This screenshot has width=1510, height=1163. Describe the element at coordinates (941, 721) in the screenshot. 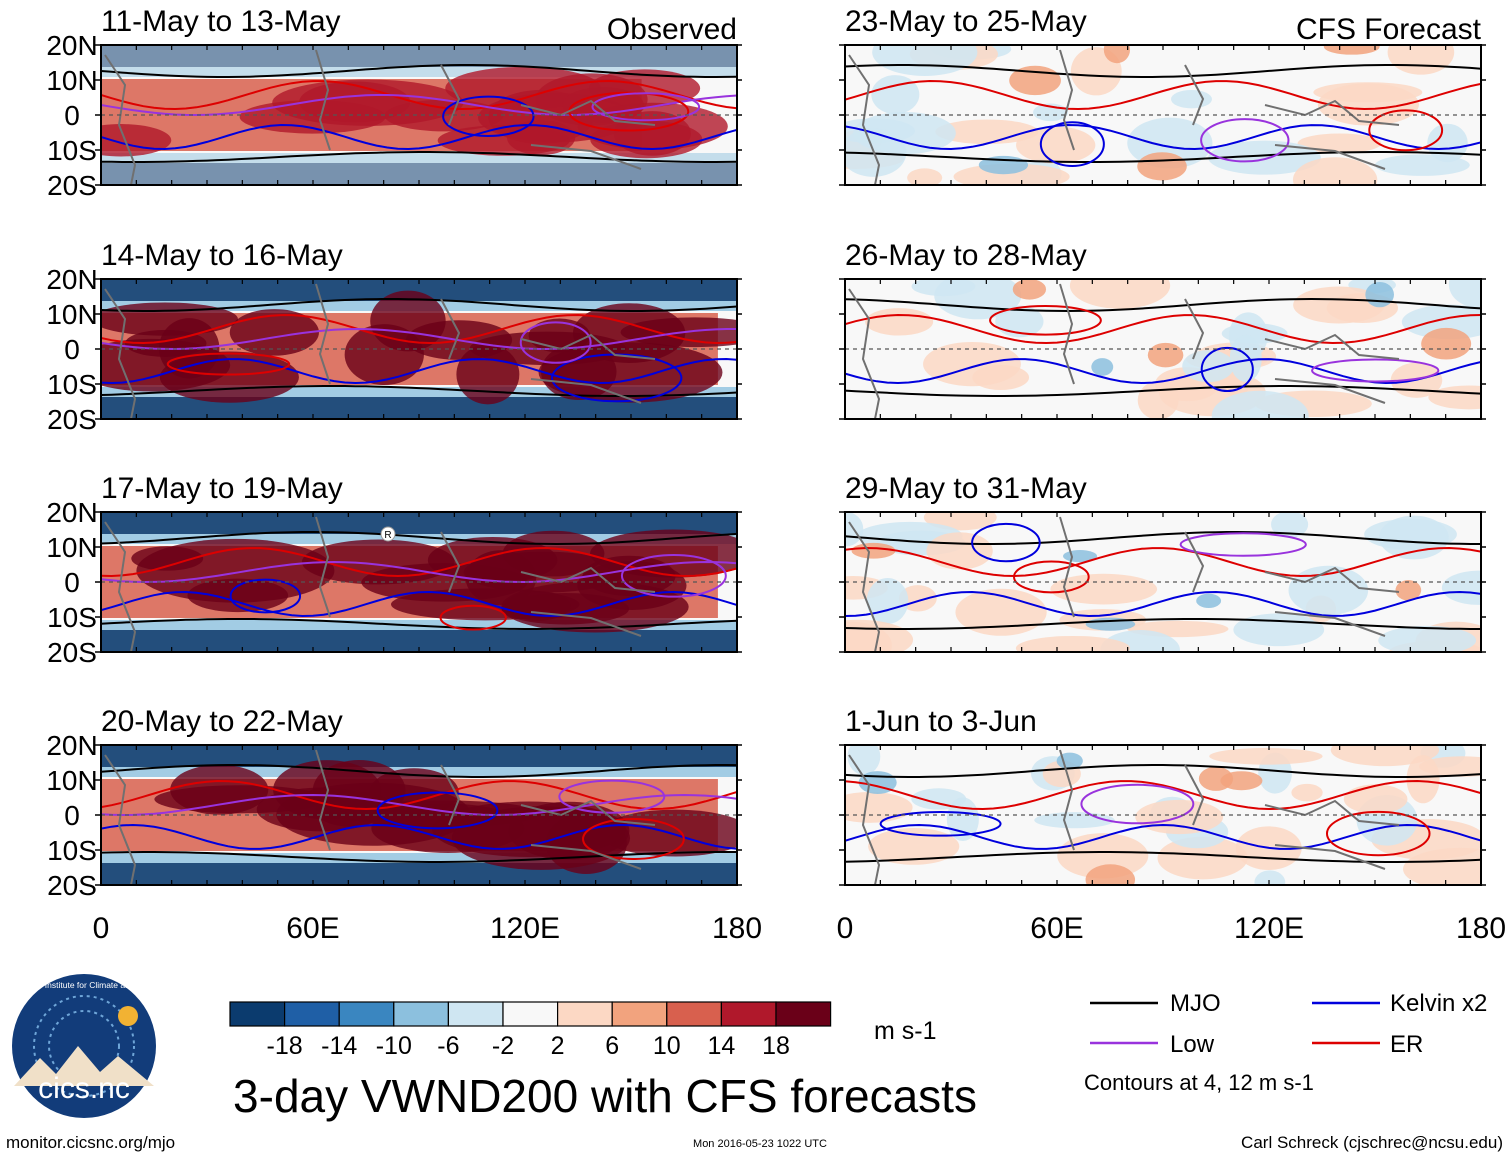

I see `panel-title: 1-Jun to 3-Jun` at that location.